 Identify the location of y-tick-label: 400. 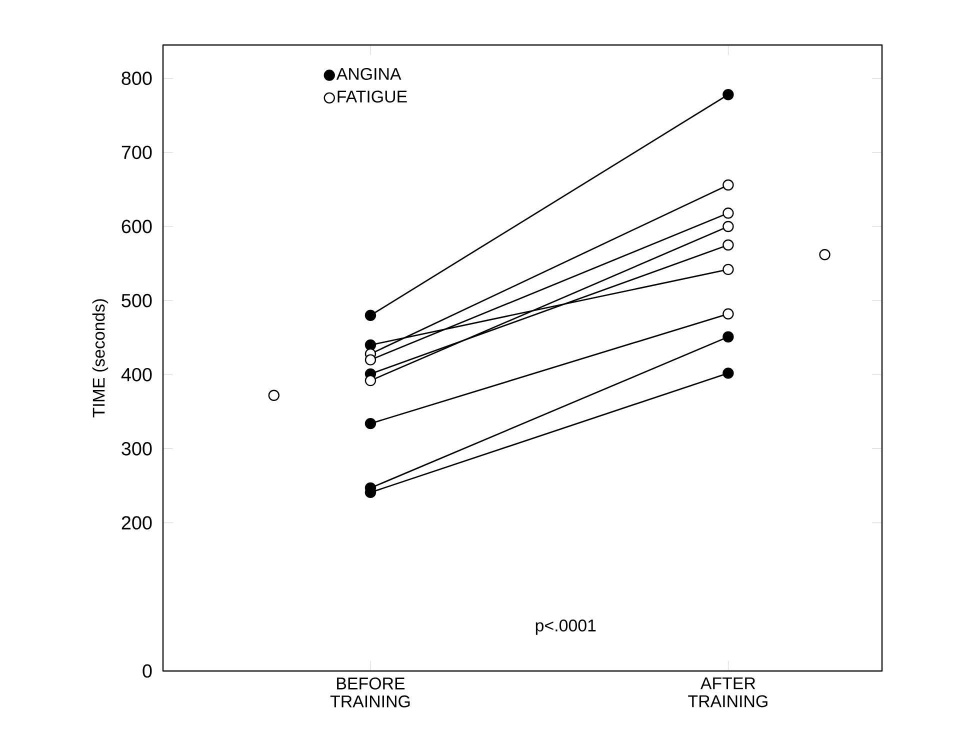
(136, 375).